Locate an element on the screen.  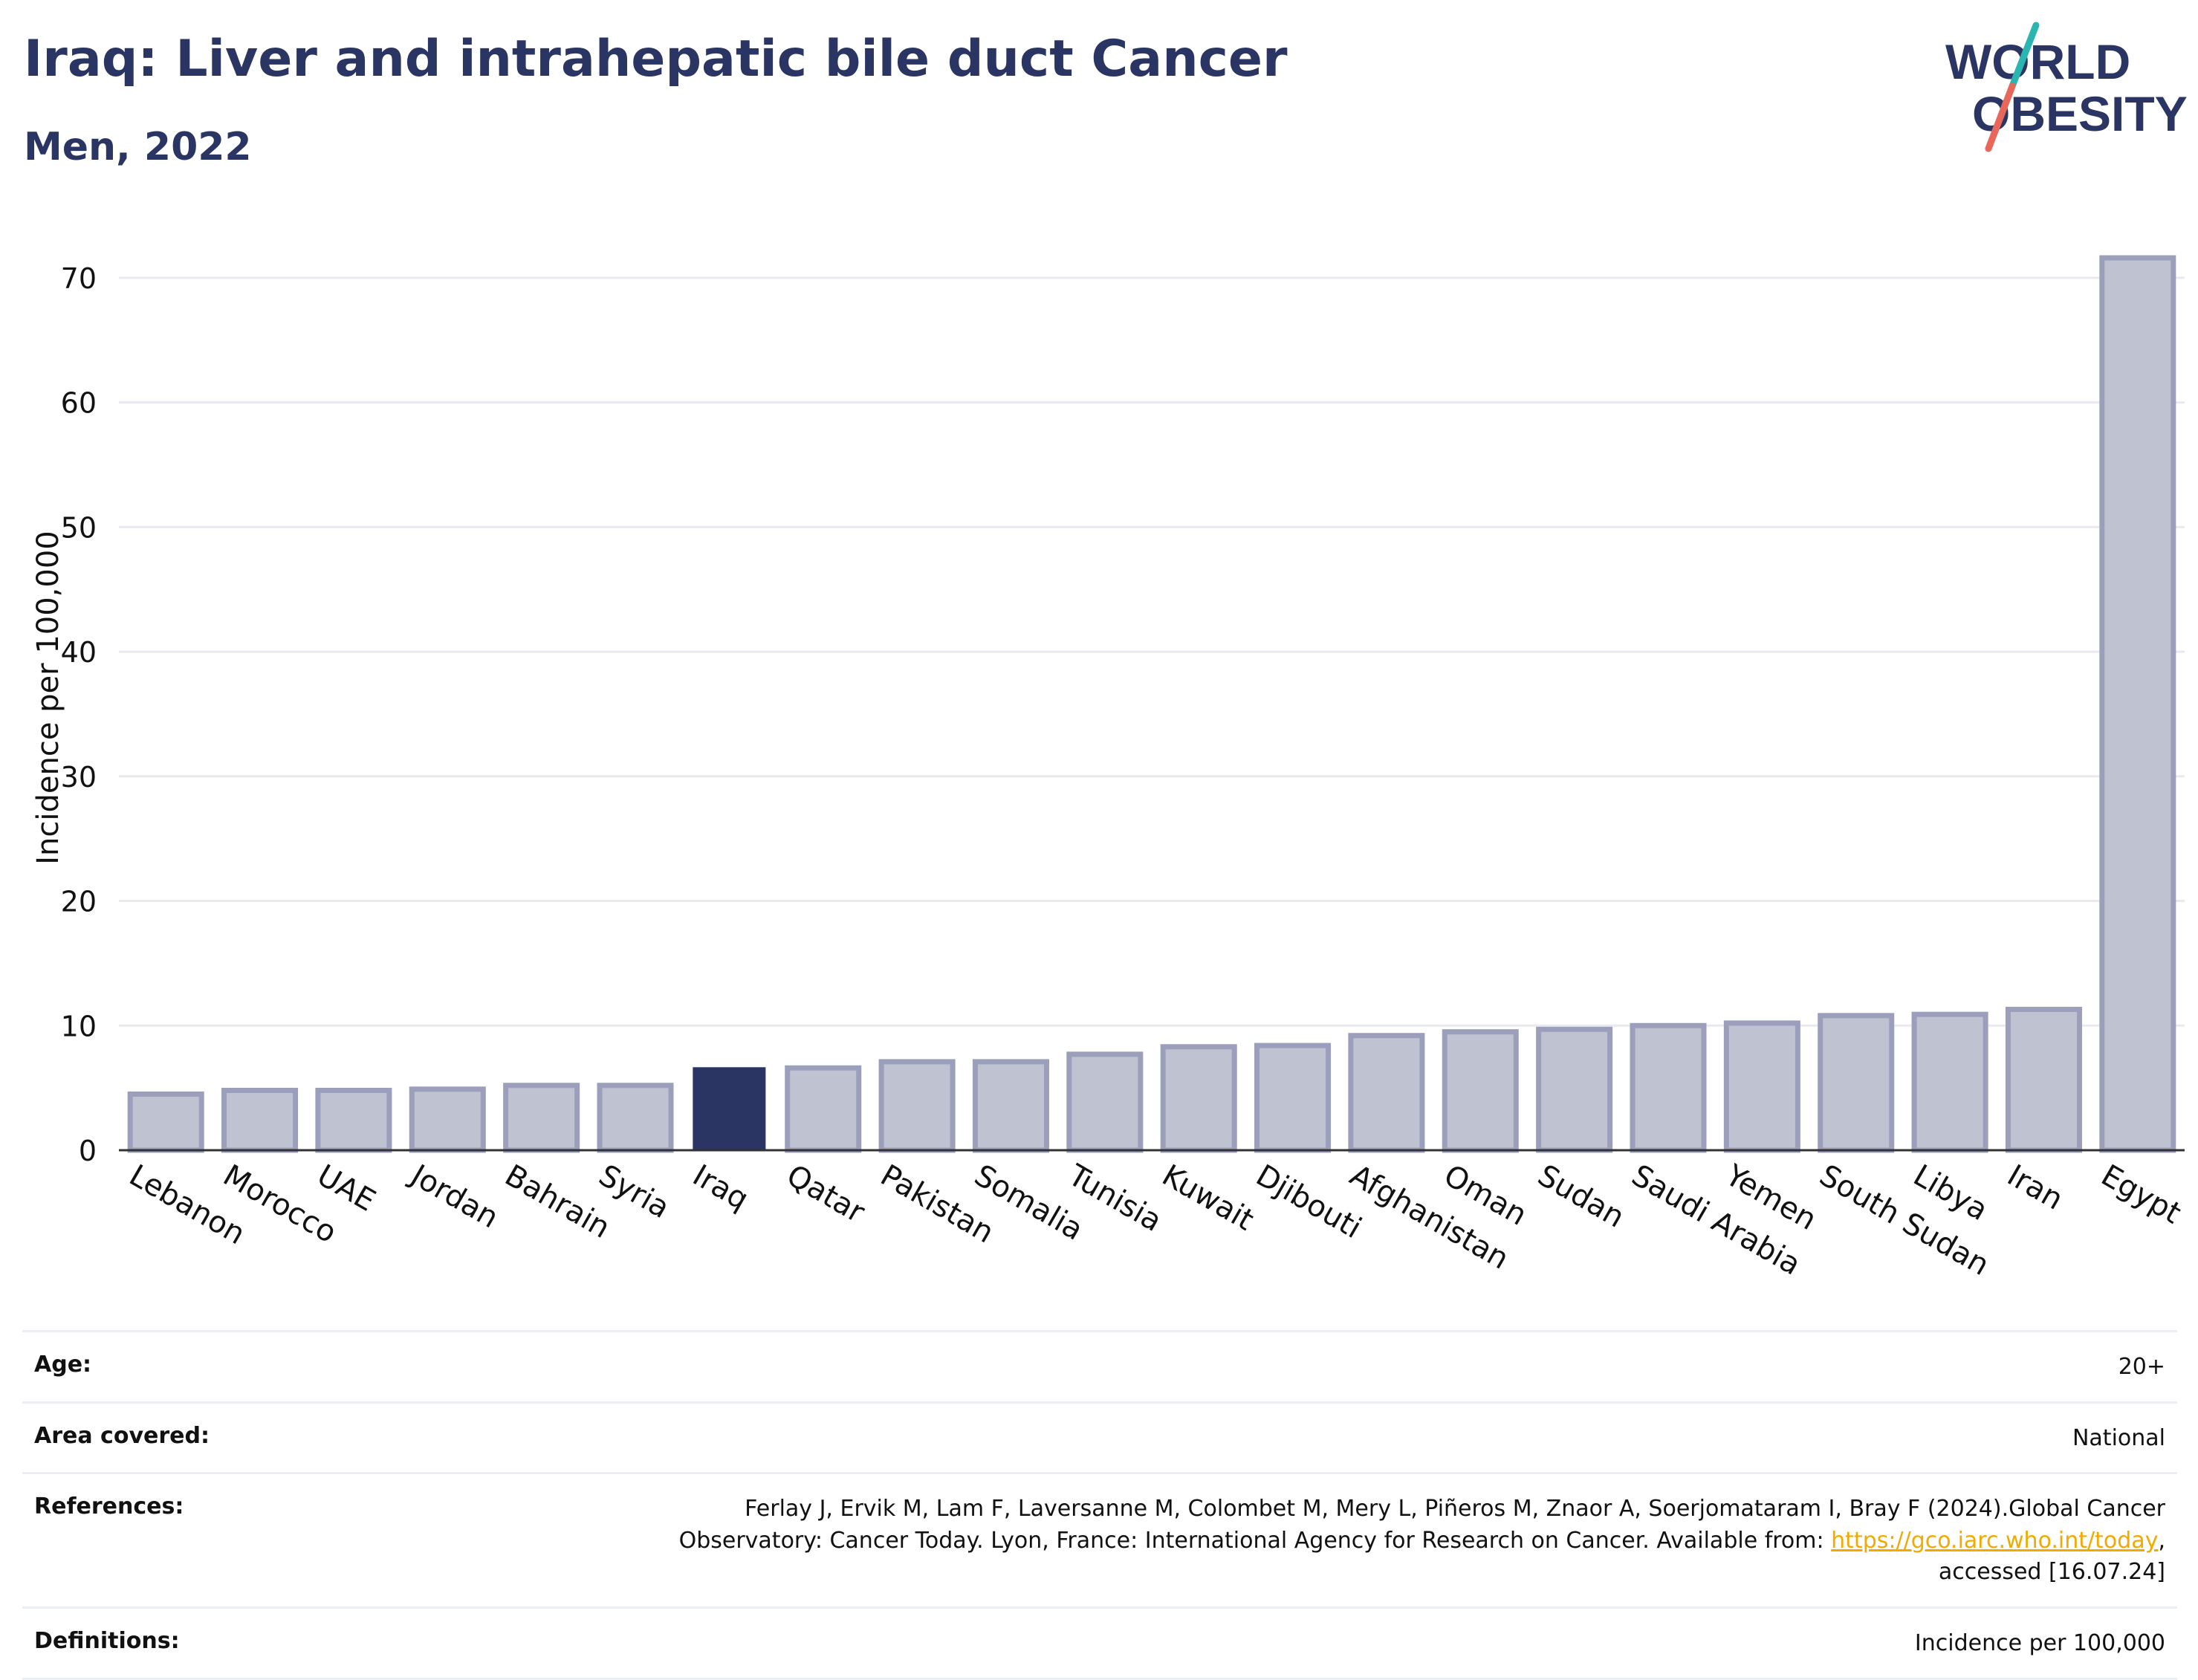
y-tick-label: 20 is located at coordinates (79, 902).